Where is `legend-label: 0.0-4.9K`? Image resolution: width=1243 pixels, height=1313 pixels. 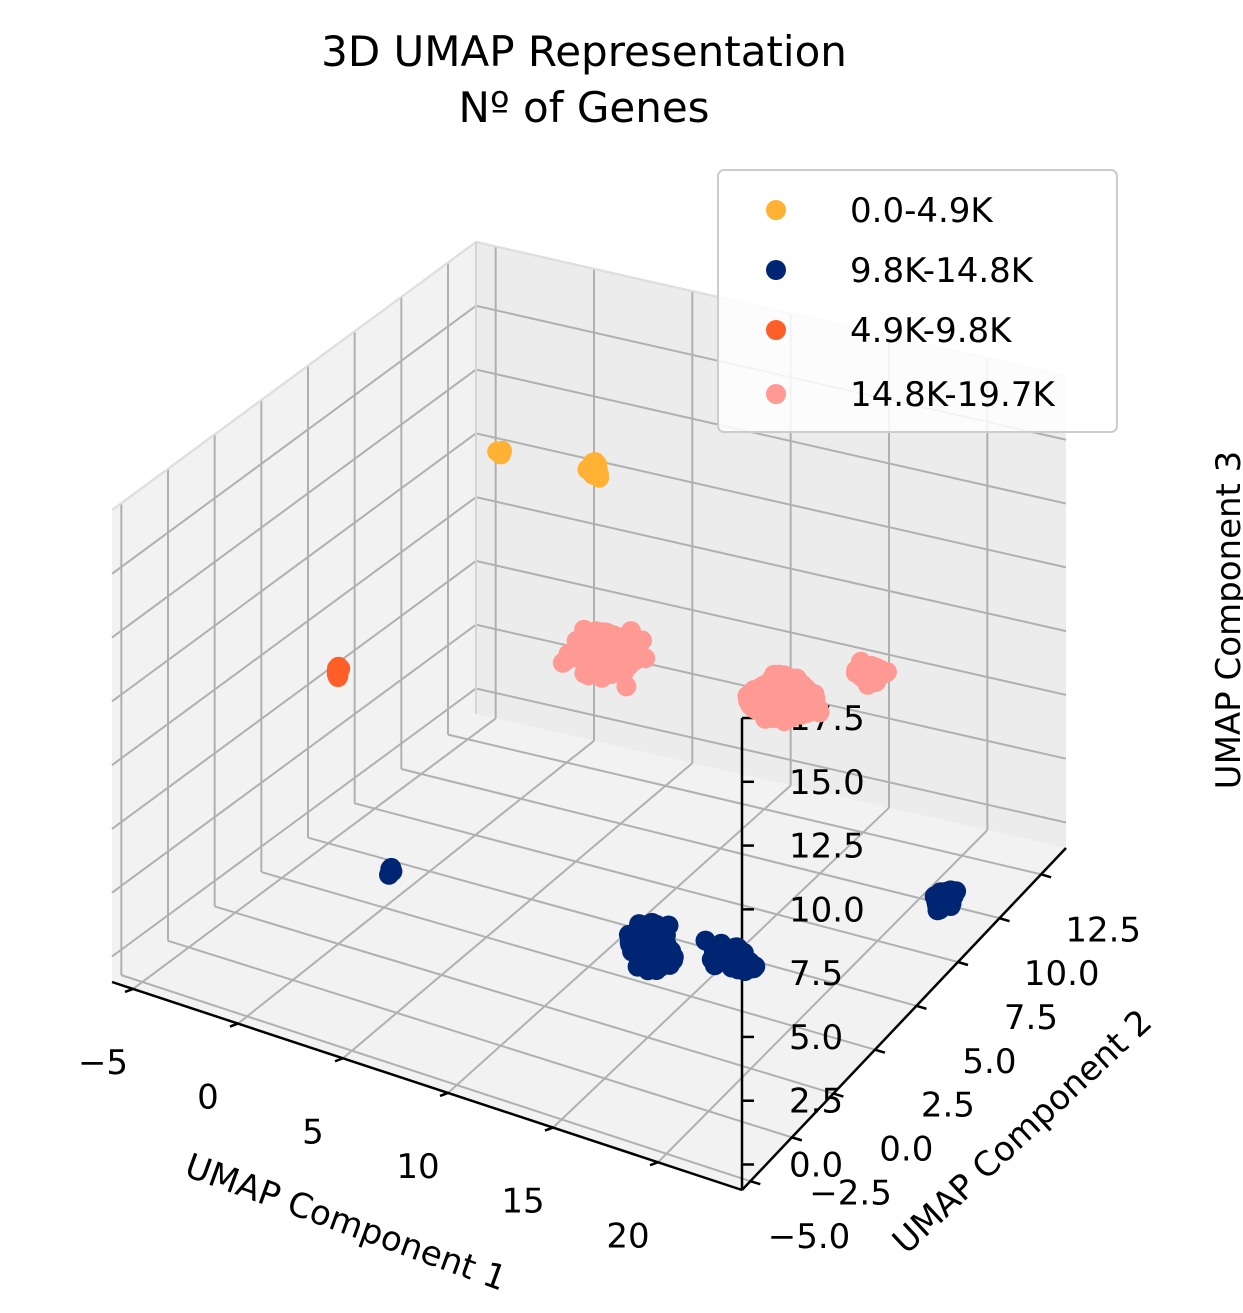 legend-label: 0.0-4.9K is located at coordinates (922, 211).